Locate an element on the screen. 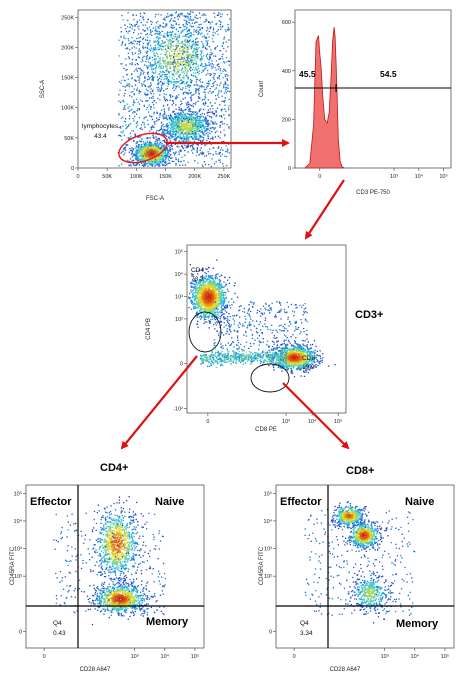 This screenshot has height=680, width=474. tick-label: 200K is located at coordinates (67, 48).